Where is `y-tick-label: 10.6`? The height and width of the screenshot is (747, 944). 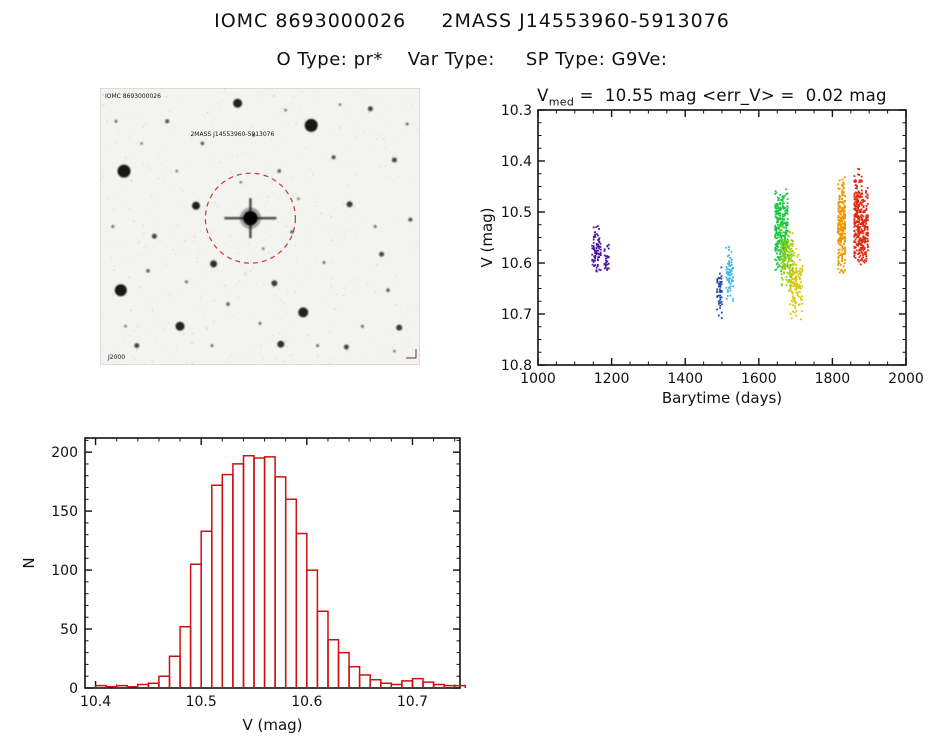 y-tick-label: 10.6 is located at coordinates (516, 264).